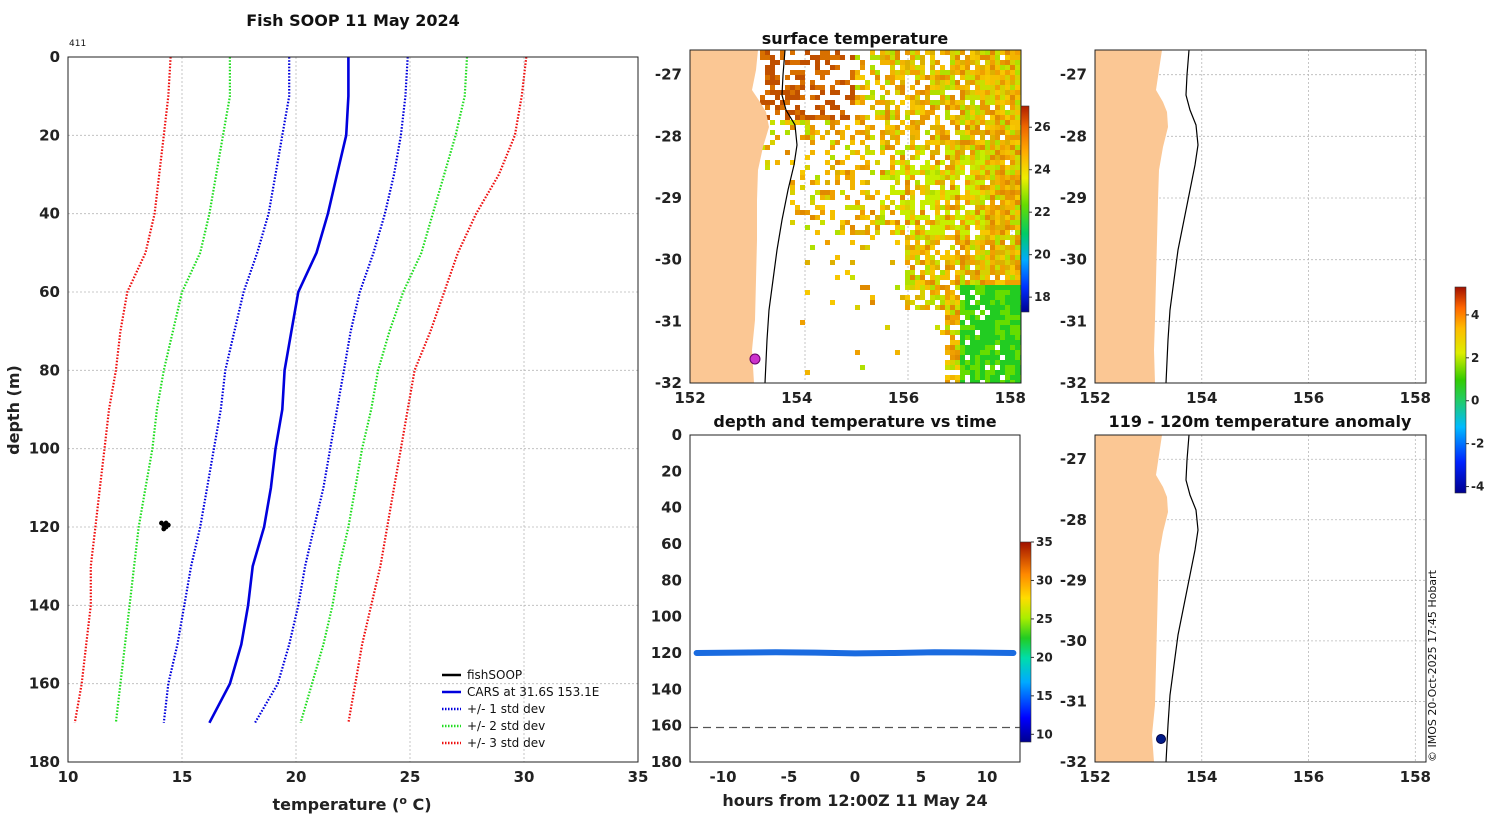 This screenshot has height=820, width=1500. What do you see at coordinates (890, 216) in the screenshot?
I see `sst-heatmap-cells` at bounding box center [890, 216].